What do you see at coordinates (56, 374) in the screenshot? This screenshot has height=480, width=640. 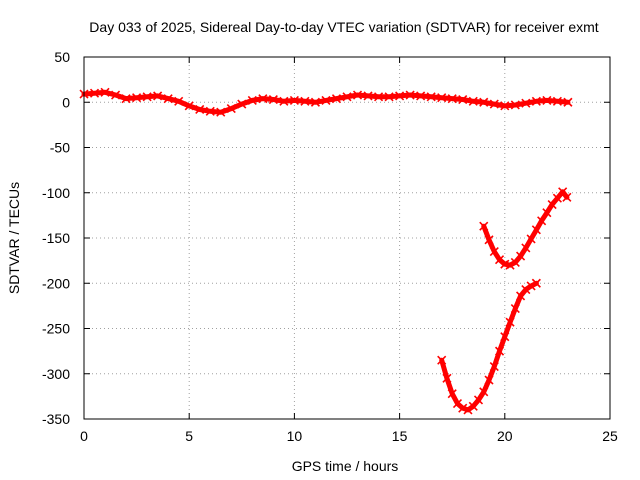 I see `y-tick-label: -300` at bounding box center [56, 374].